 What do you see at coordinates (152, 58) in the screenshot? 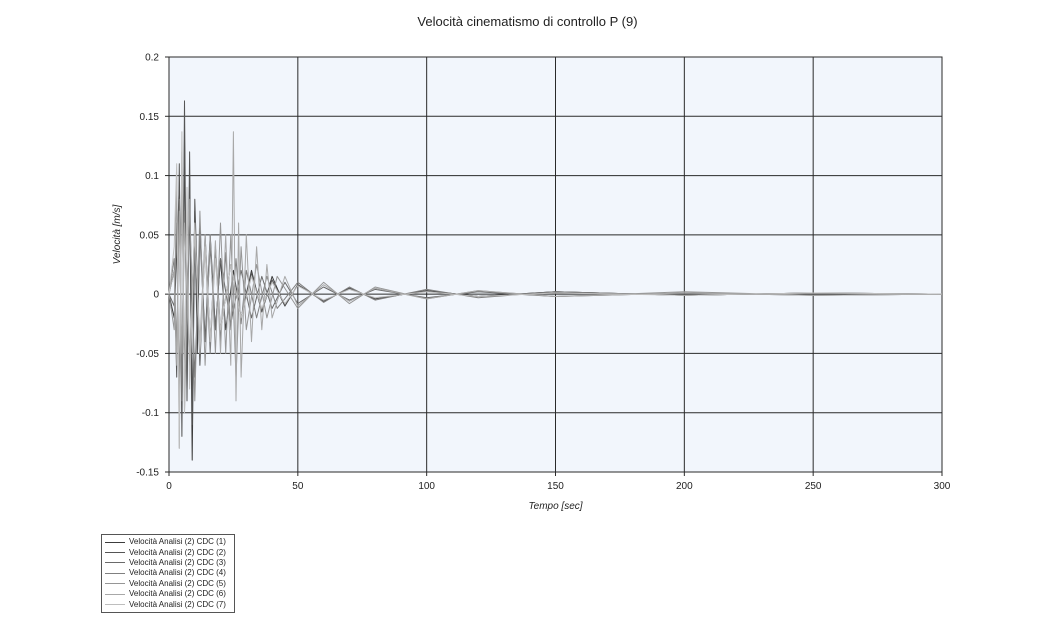
I see `y-tick-label: 0.2` at bounding box center [152, 58].